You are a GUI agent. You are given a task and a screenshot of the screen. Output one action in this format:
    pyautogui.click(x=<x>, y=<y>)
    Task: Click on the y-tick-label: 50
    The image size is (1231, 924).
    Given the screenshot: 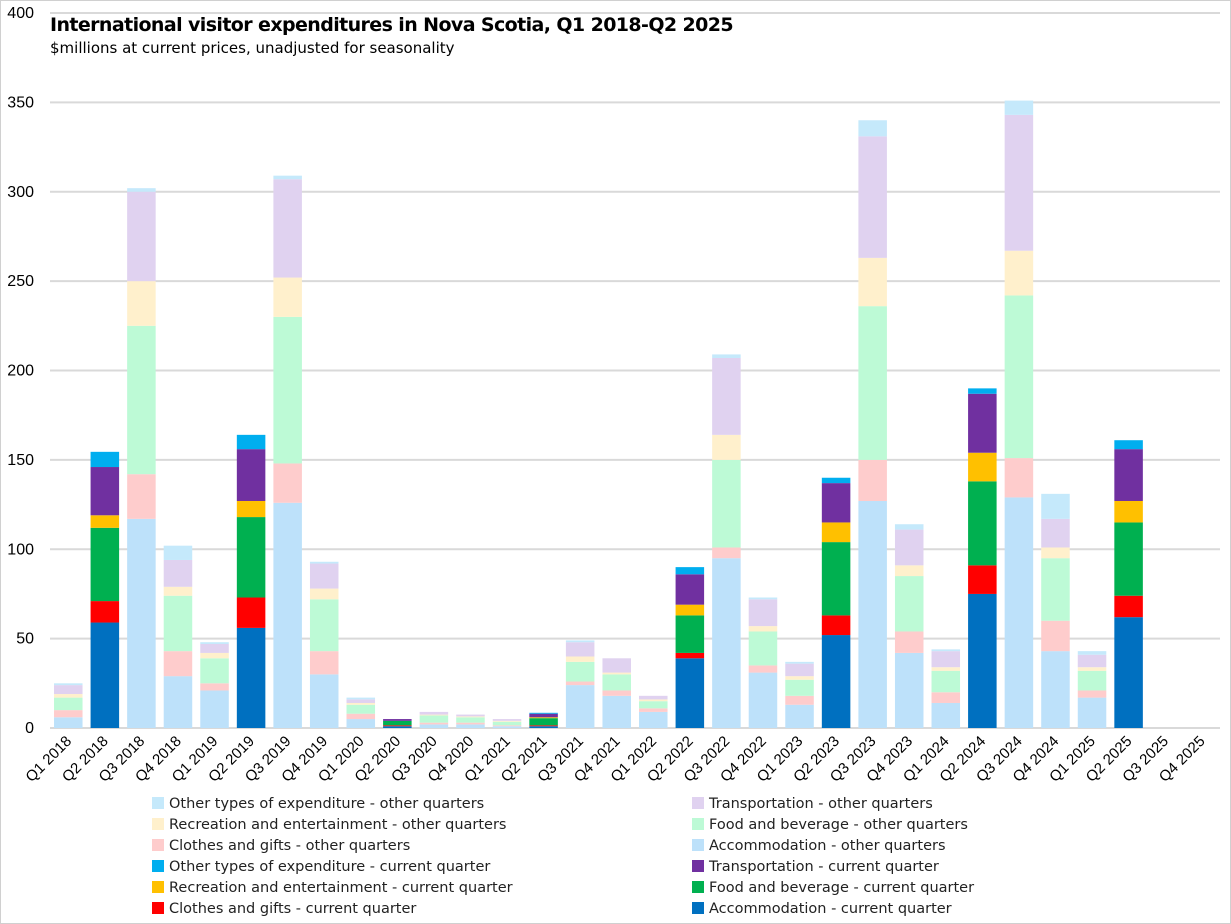 What is the action you would take?
    pyautogui.click(x=25, y=639)
    